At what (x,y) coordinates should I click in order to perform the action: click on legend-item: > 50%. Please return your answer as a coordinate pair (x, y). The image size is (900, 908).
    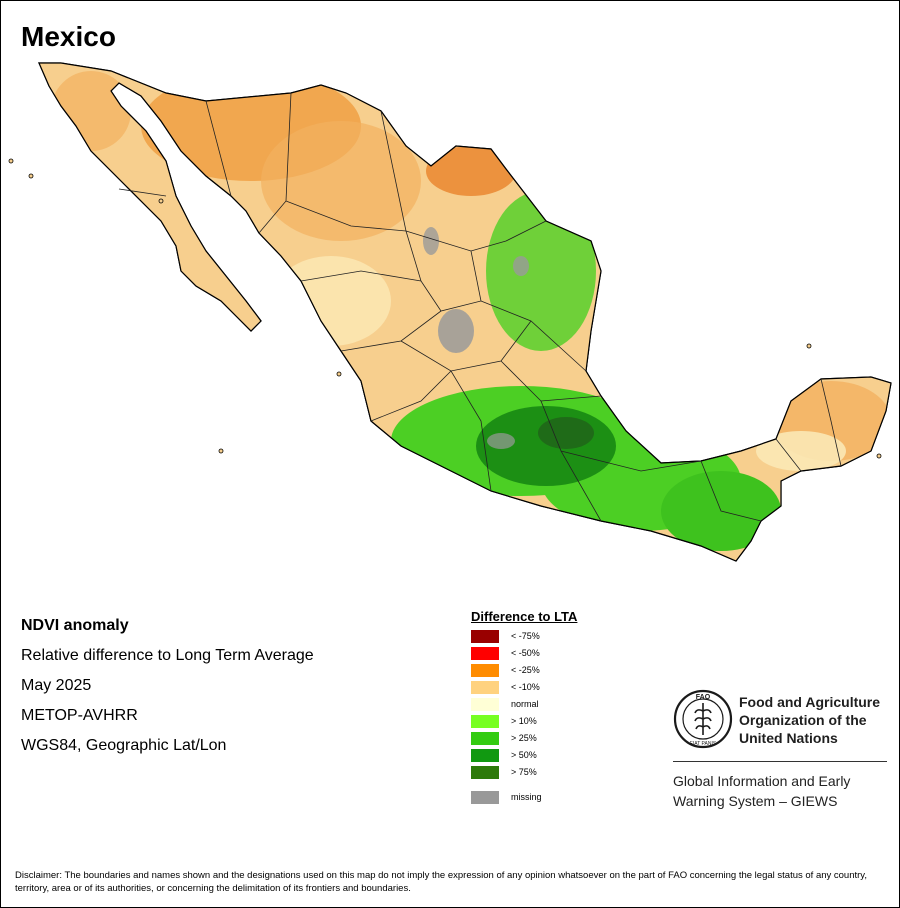
    Looking at the image, I should click on (561, 755).